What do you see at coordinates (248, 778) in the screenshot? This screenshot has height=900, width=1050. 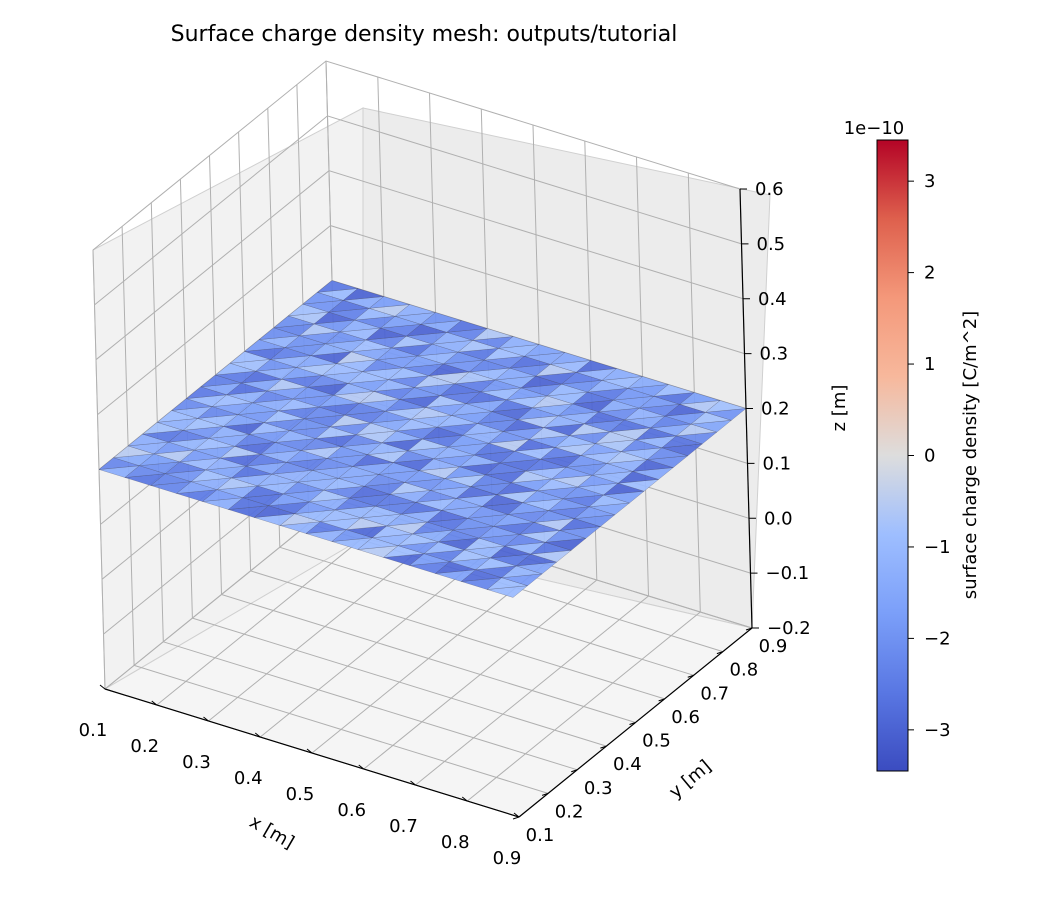 I see `x-tick-label: 0.4` at bounding box center [248, 778].